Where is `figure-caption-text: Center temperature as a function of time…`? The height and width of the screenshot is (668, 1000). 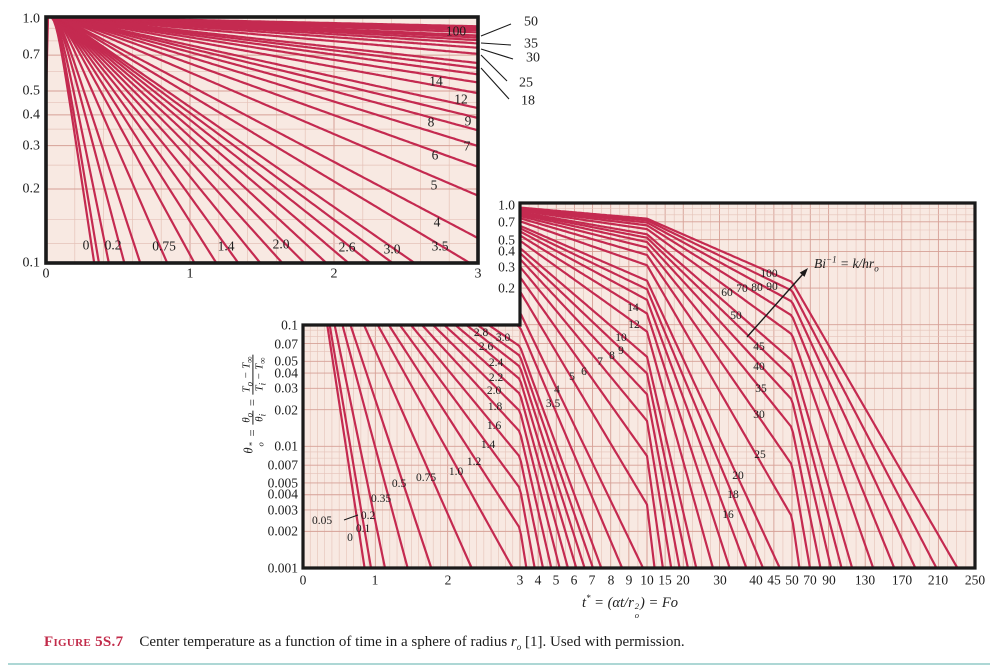 figure-caption-text: Center temperature as a function of time… is located at coordinates (412, 643).